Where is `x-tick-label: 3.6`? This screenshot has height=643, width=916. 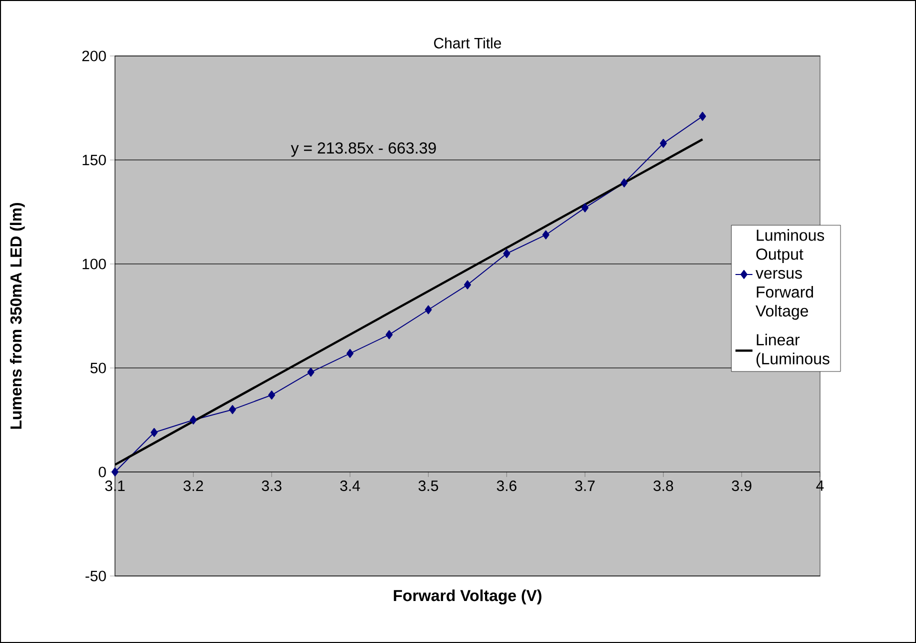
x-tick-label: 3.6 is located at coordinates (506, 486).